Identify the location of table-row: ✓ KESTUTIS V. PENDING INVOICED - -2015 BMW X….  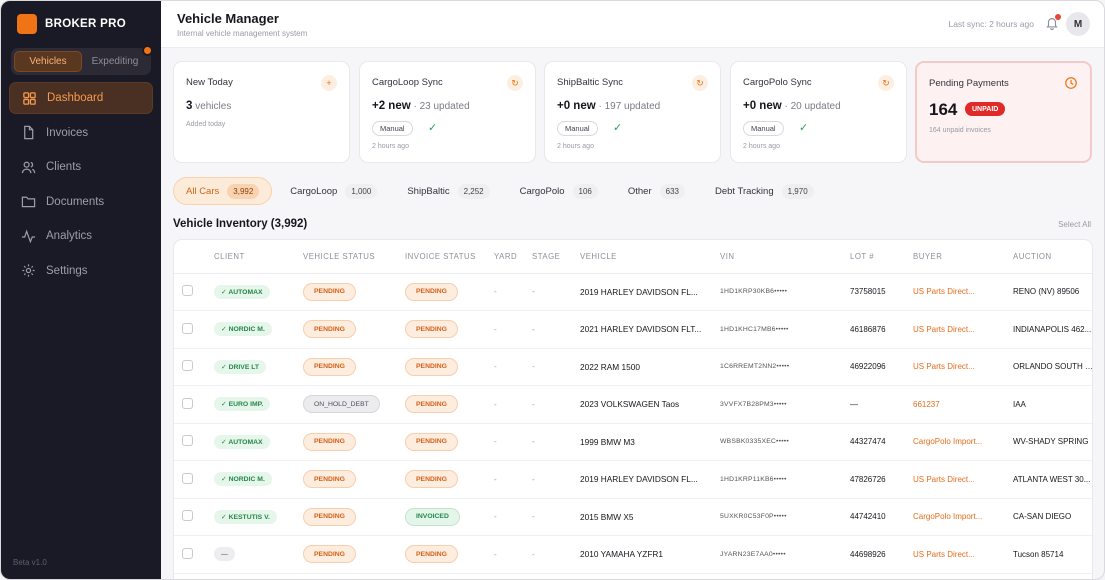
(633, 517).